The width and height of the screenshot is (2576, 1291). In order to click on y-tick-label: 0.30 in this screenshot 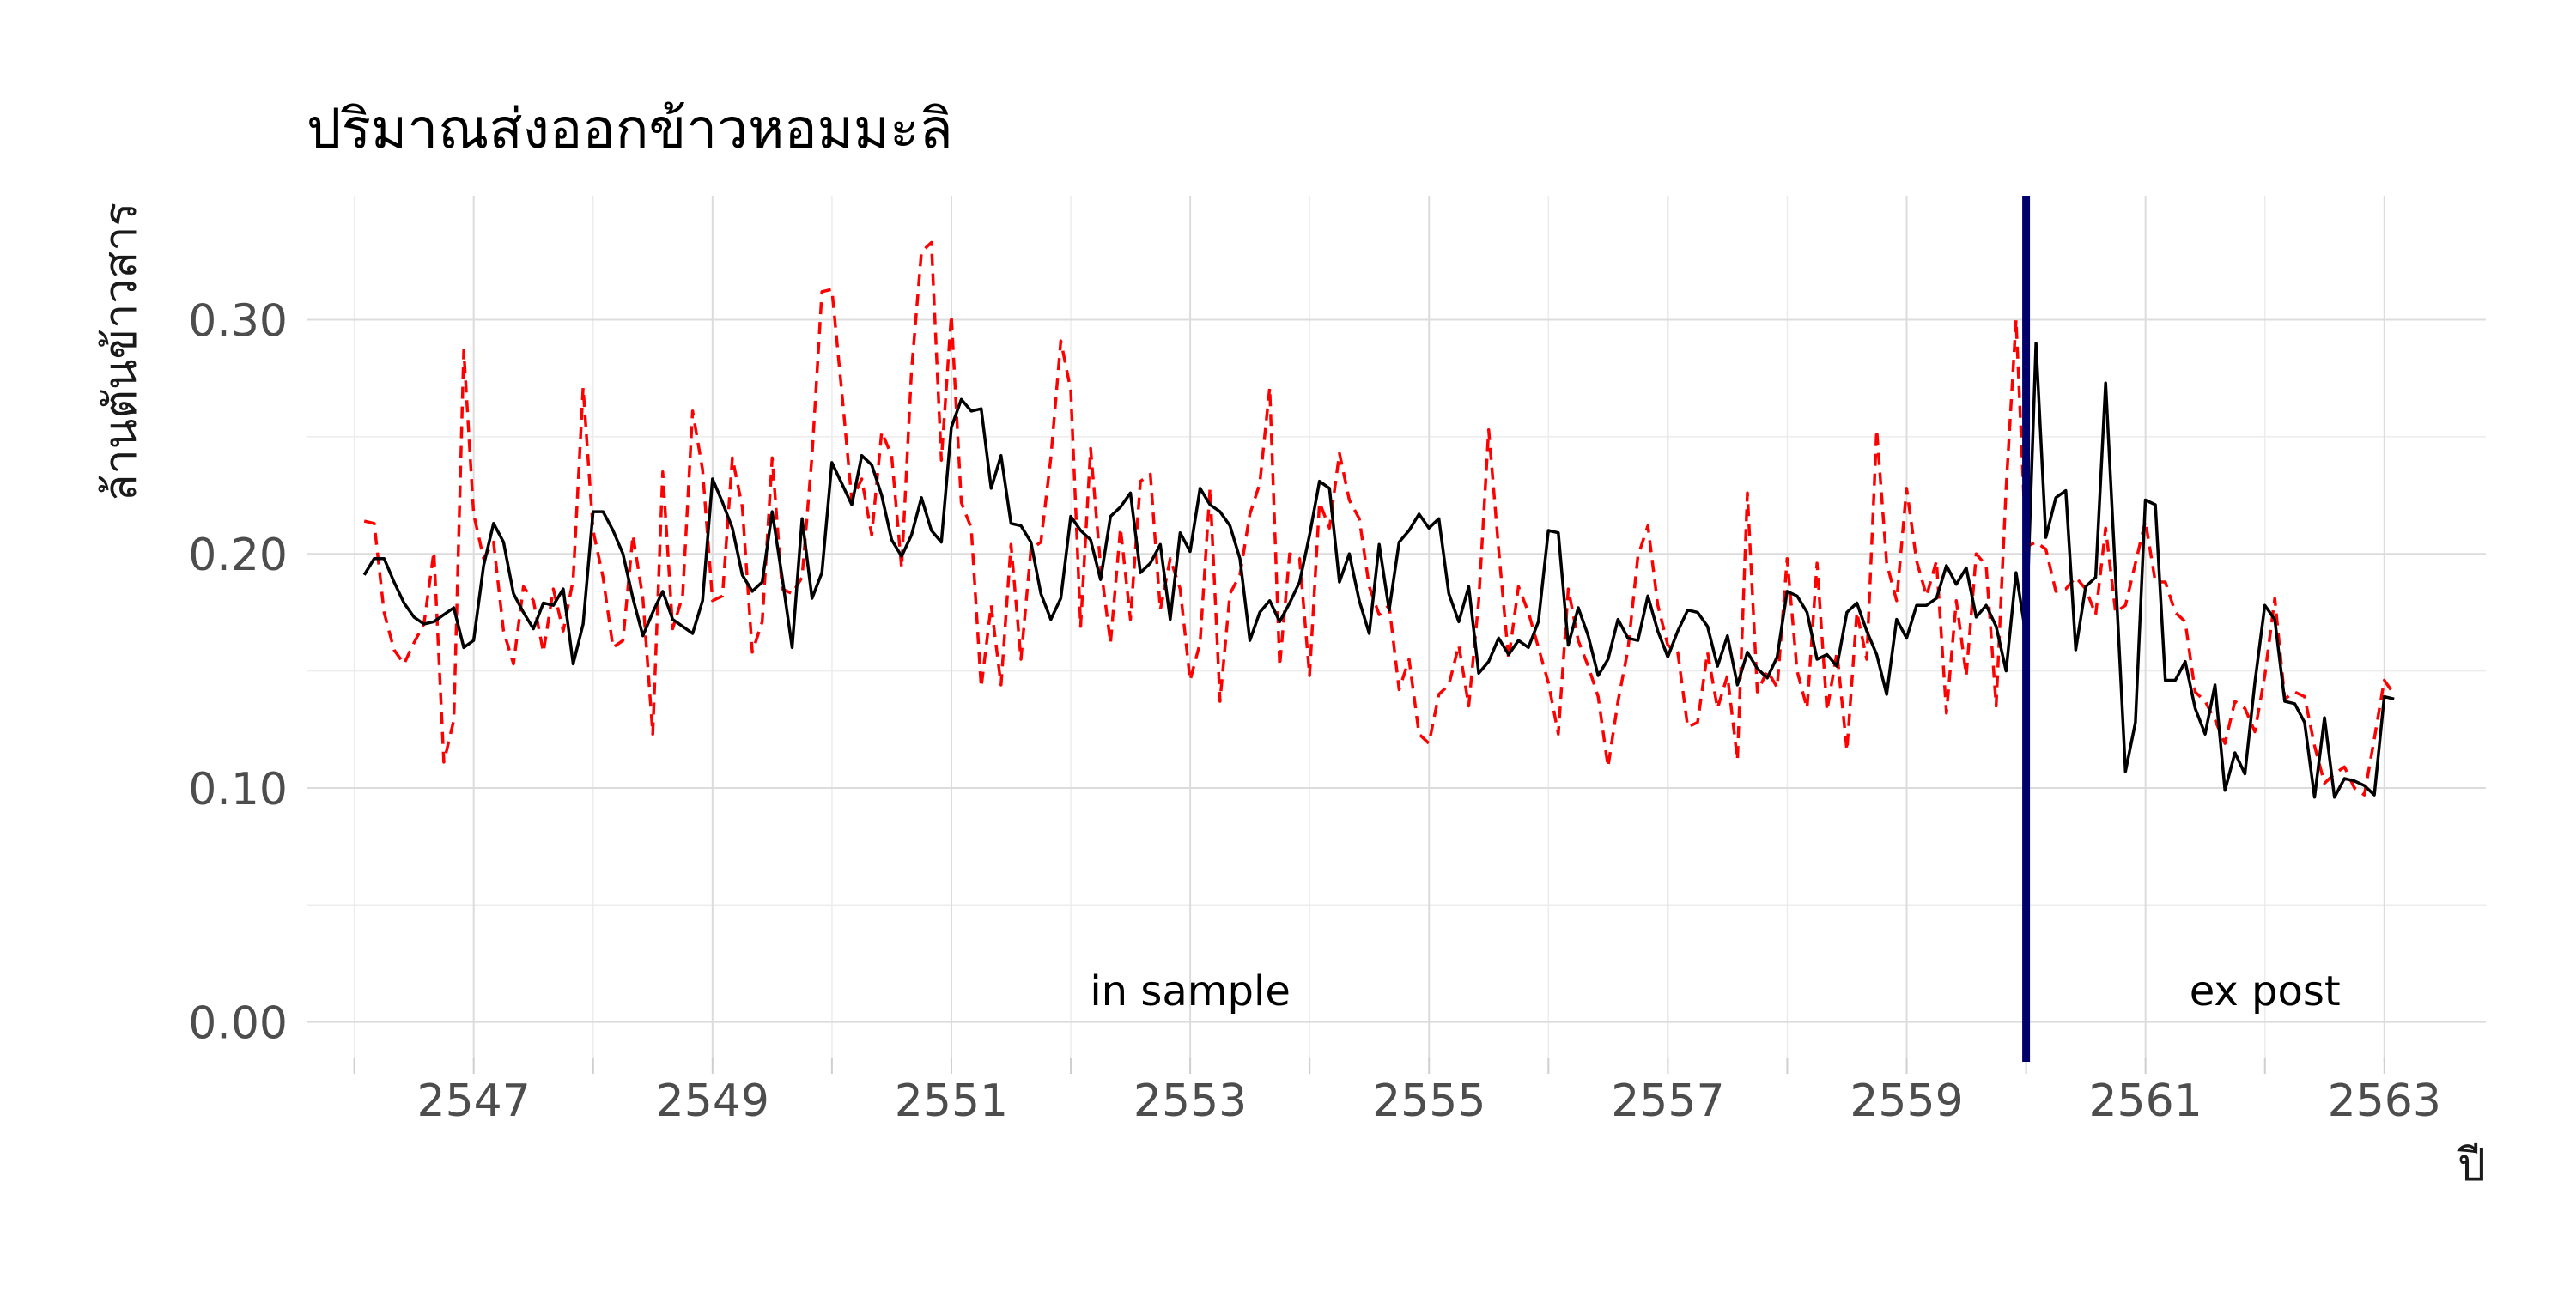, I will do `click(238, 322)`.